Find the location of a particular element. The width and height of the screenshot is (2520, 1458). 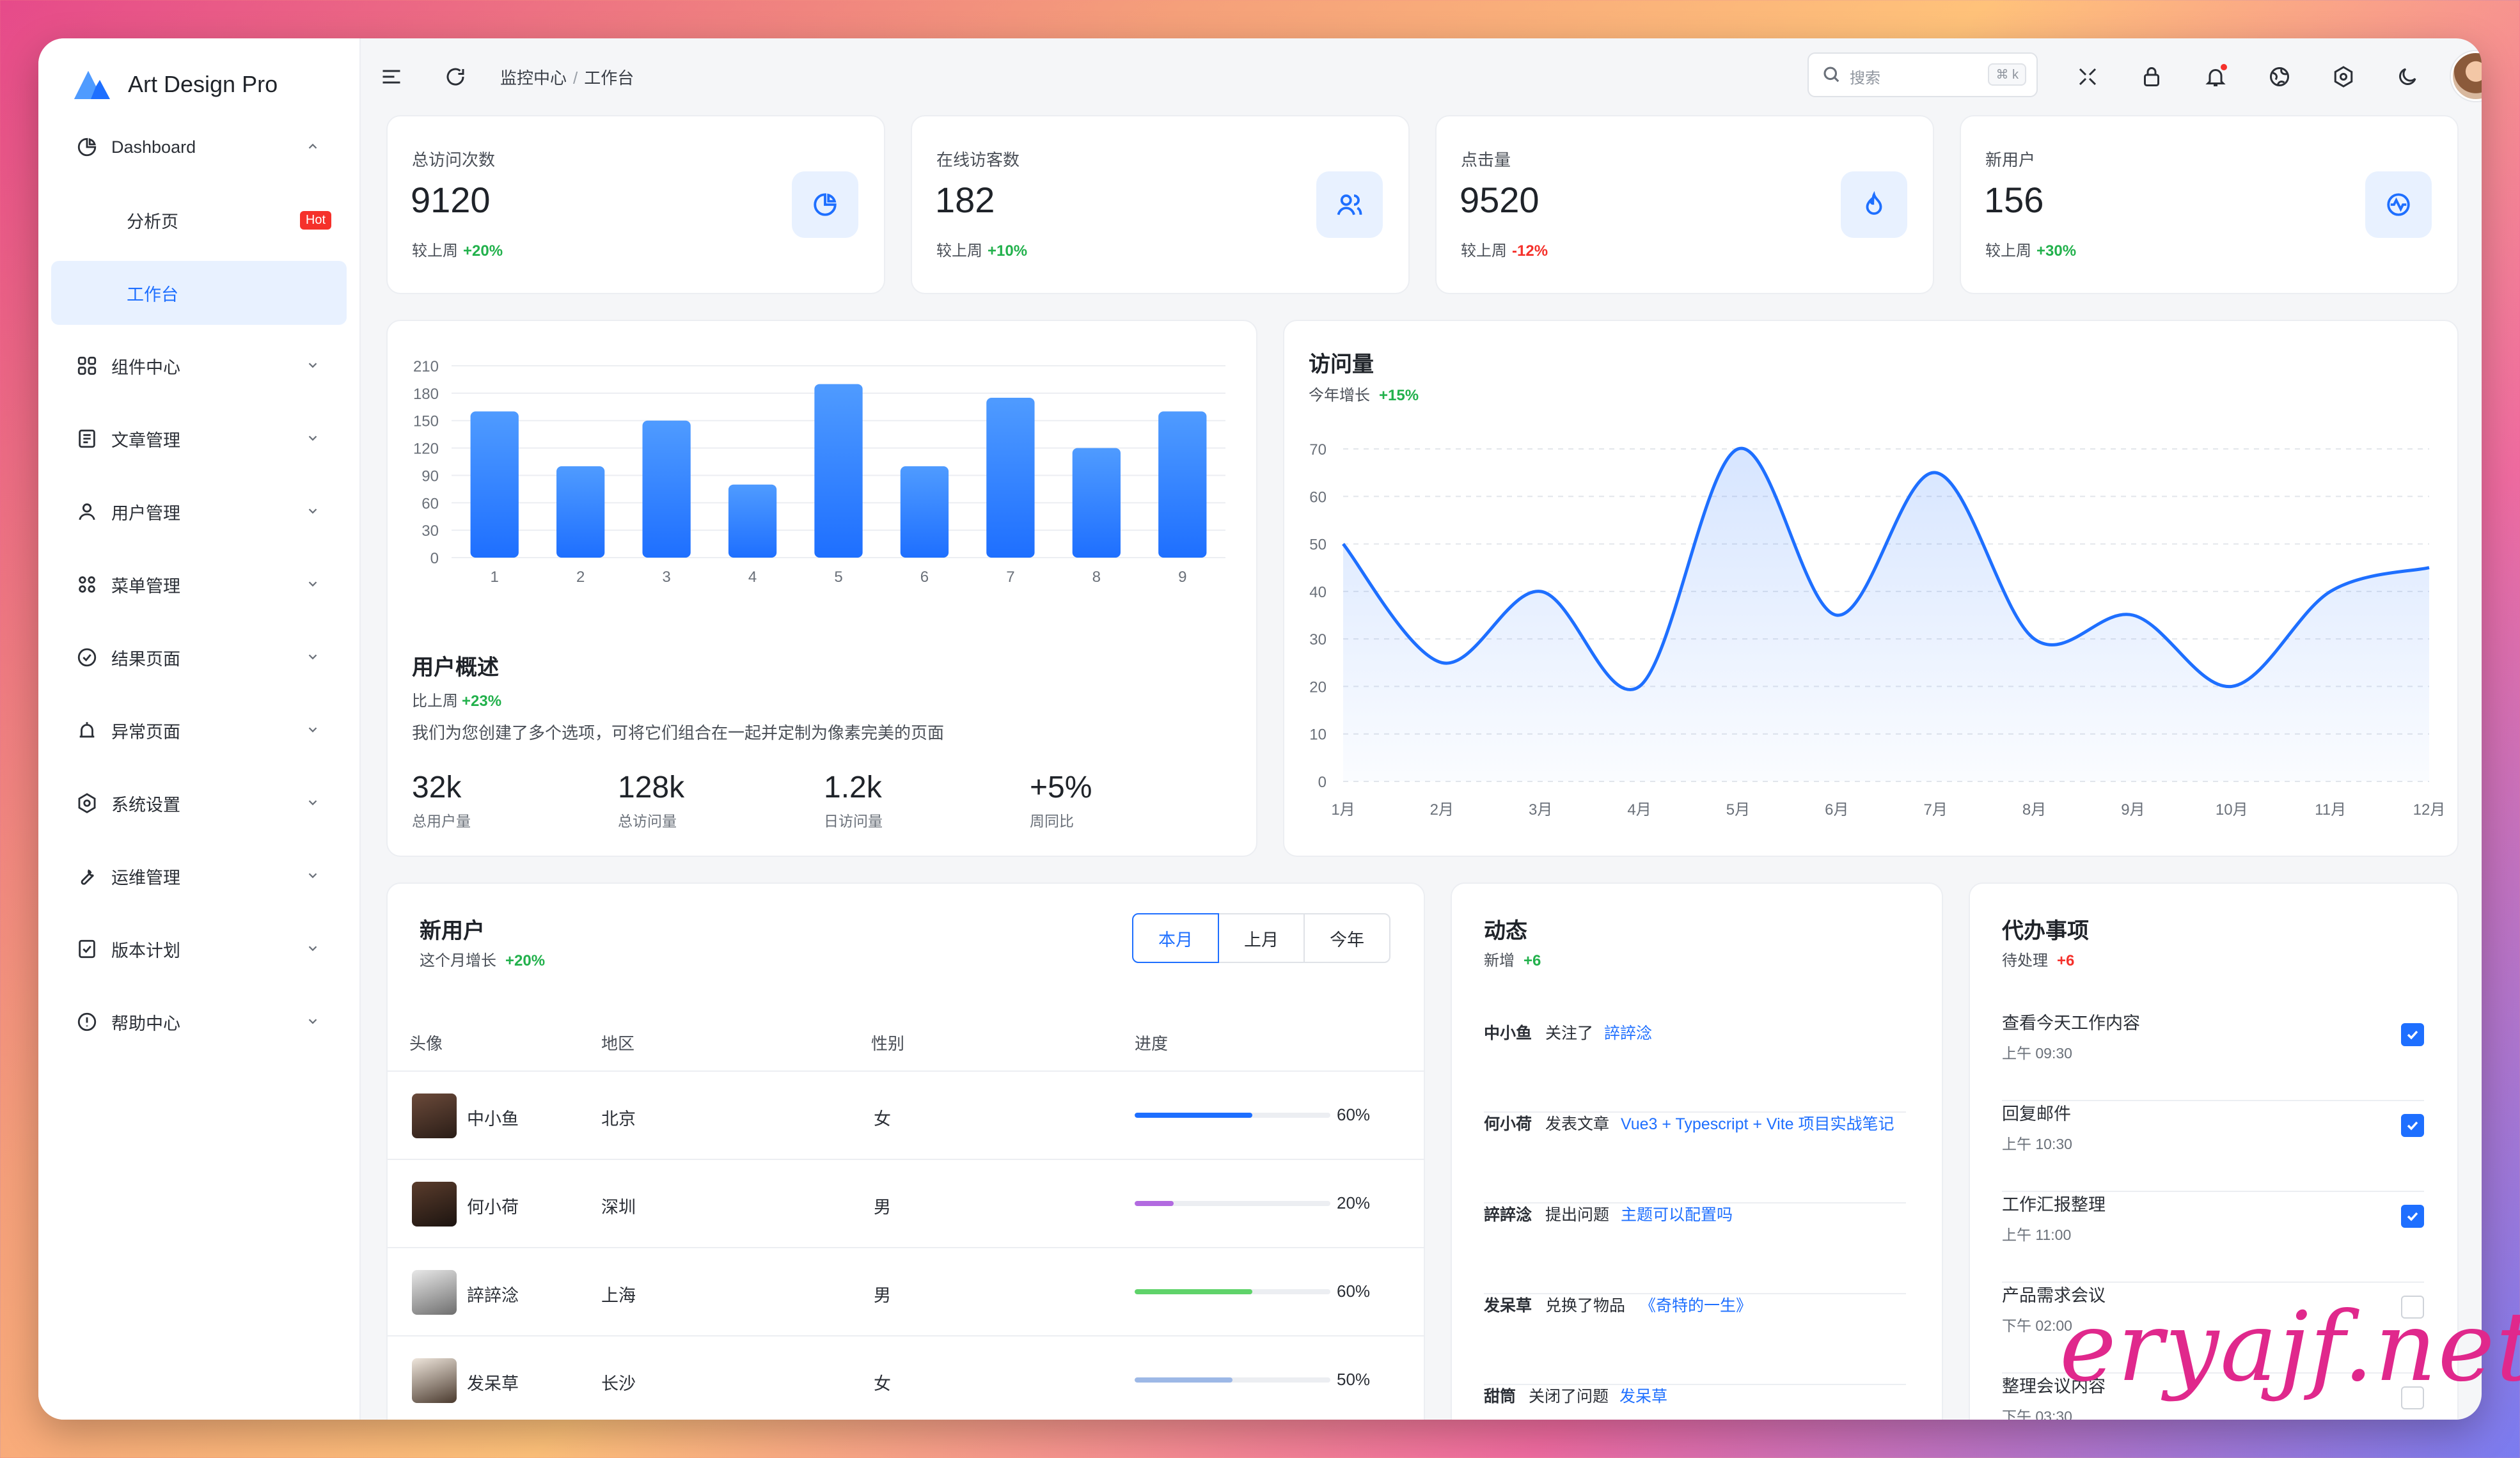

sidebar-item-analysis: 分析页 Hot is located at coordinates (199, 220).